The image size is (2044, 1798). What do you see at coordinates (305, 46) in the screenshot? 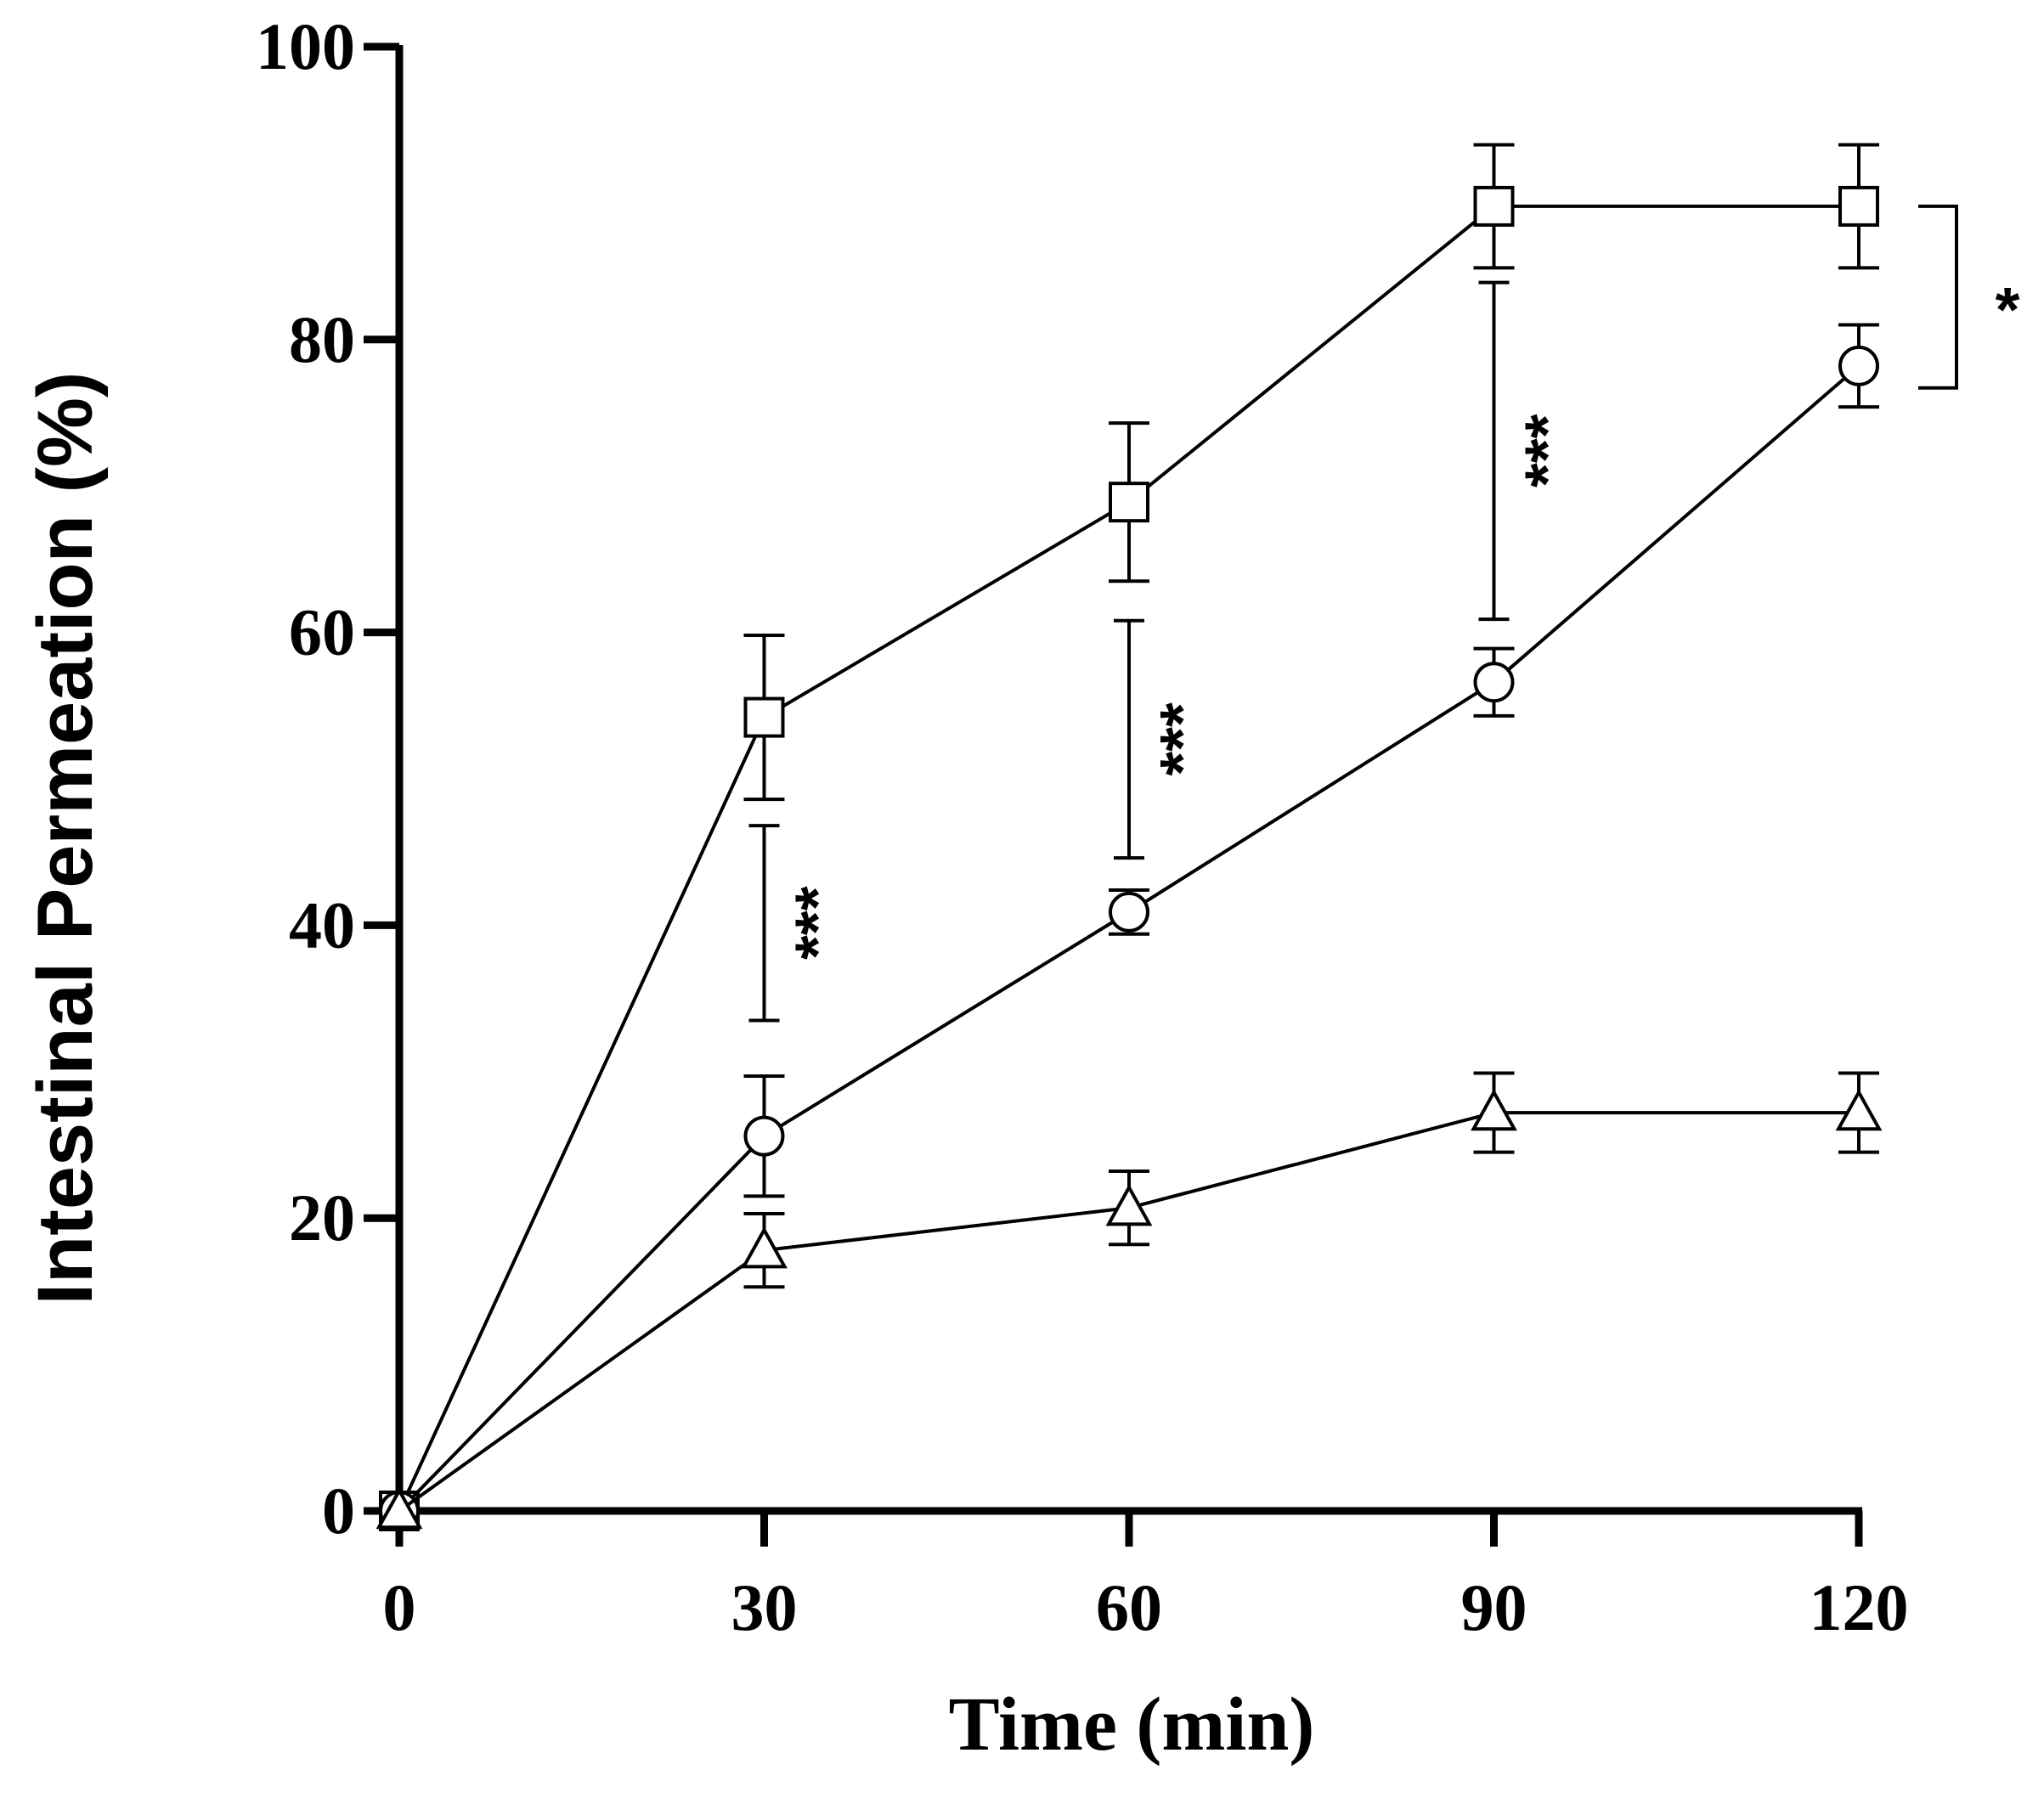
I see `y-tick-label: 100` at bounding box center [305, 46].